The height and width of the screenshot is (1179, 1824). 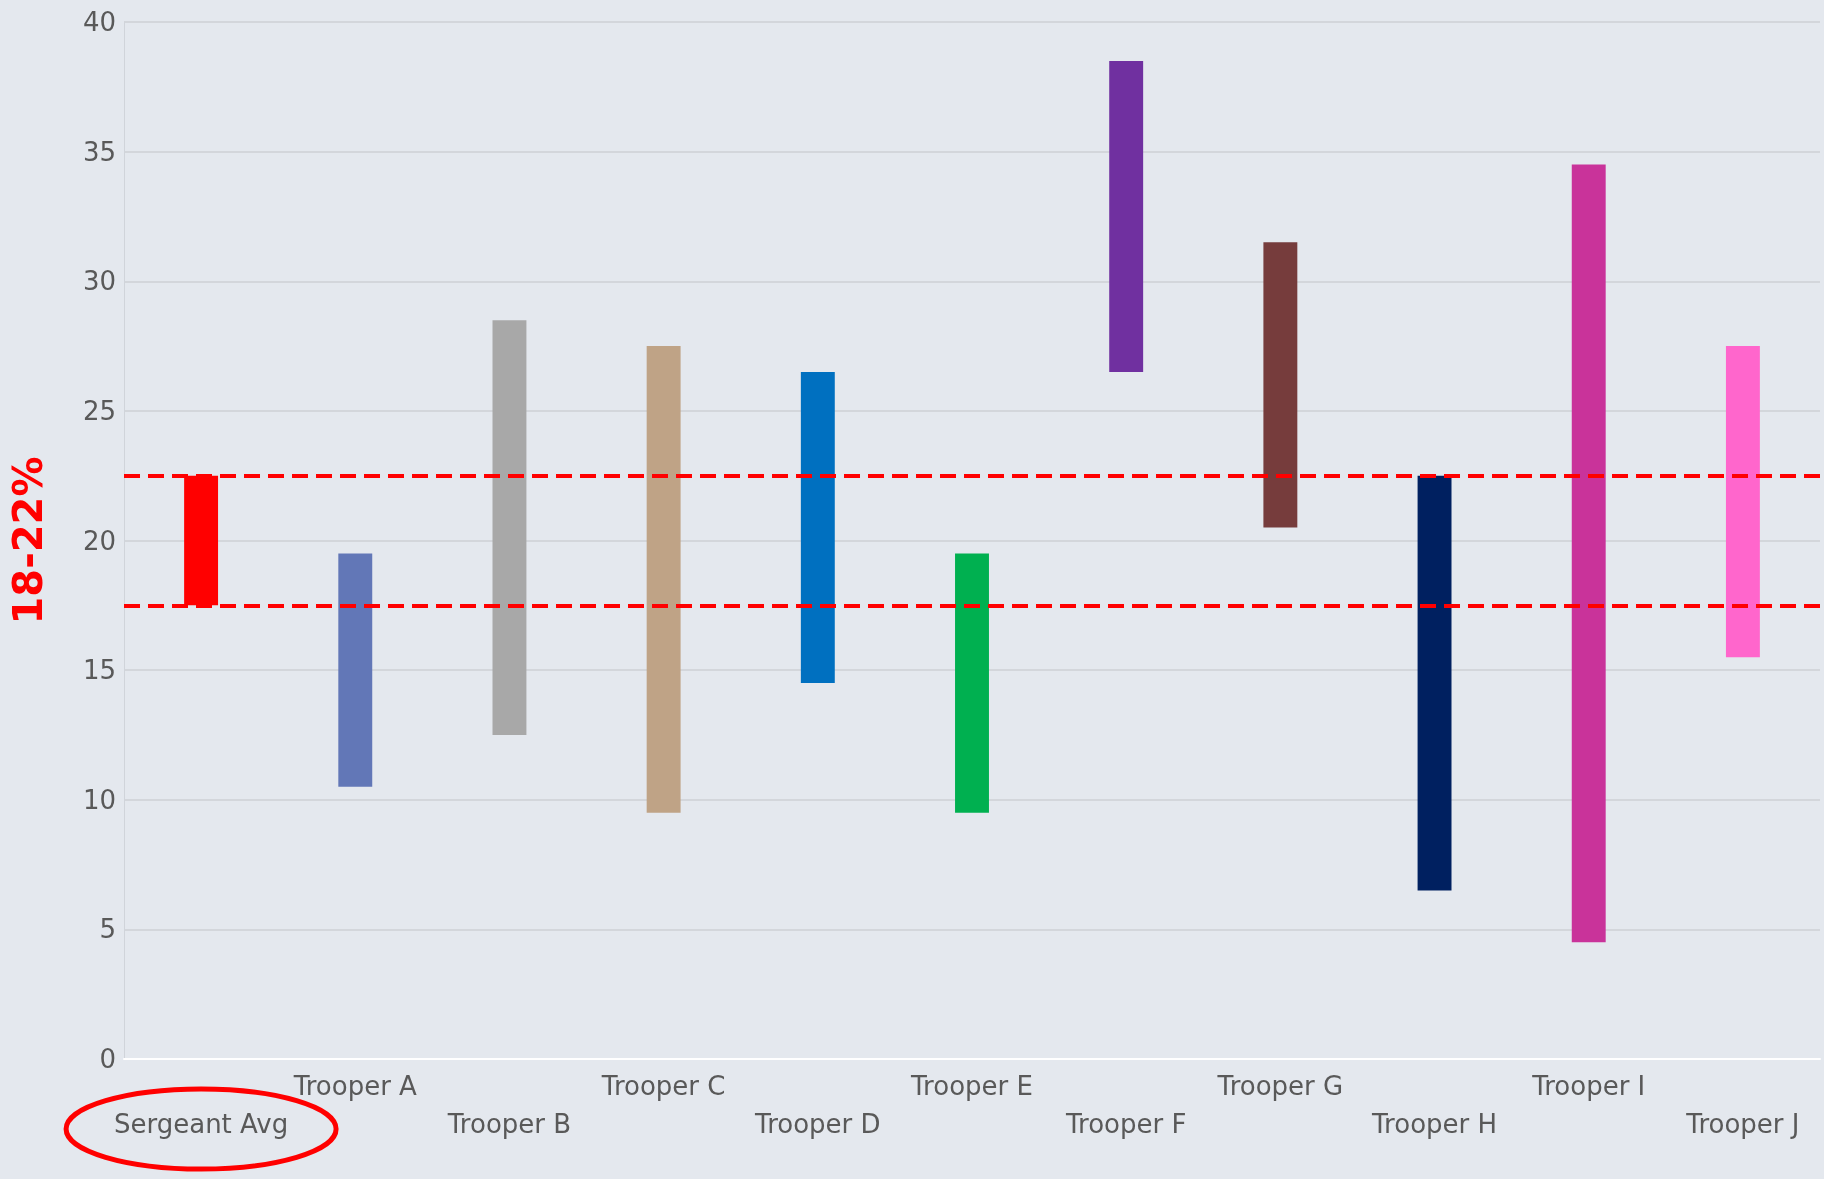 What do you see at coordinates (663, 1086) in the screenshot?
I see `x-tick-label: Trooper C` at bounding box center [663, 1086].